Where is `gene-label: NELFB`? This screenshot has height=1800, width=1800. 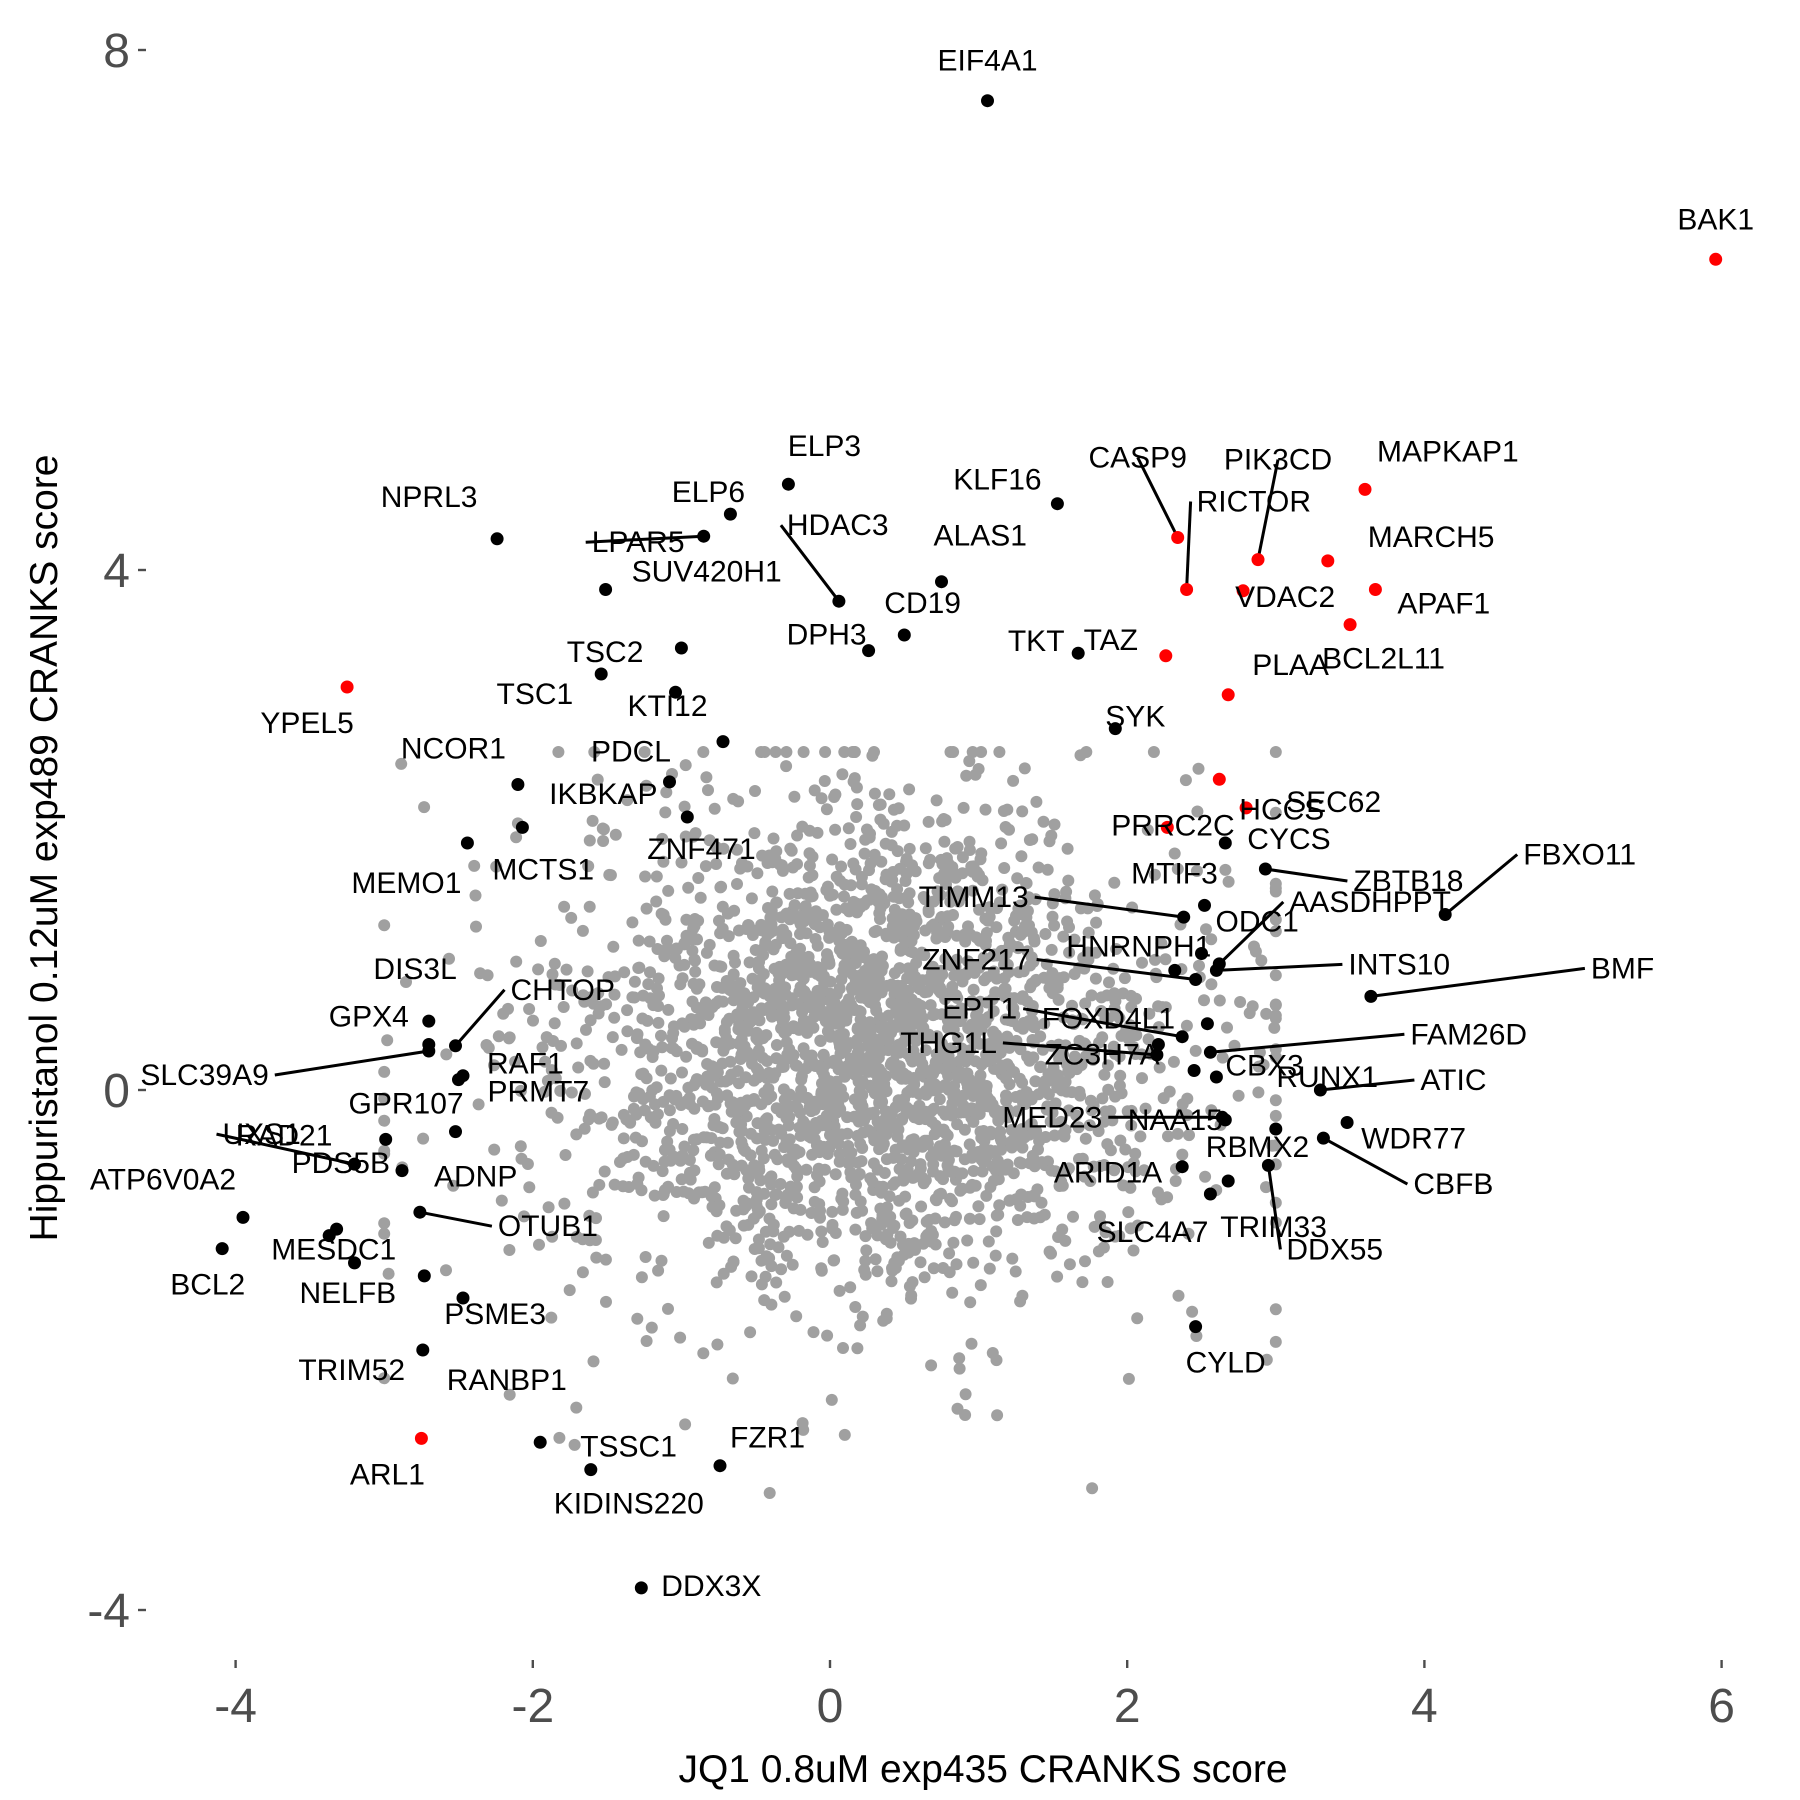
gene-label: NELFB is located at coordinates (348, 1293).